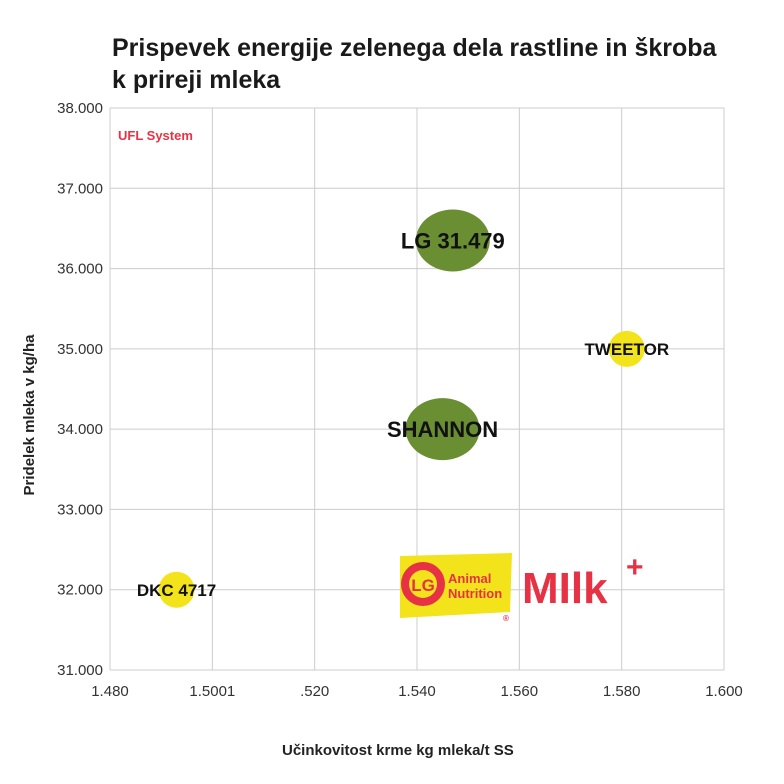 Image resolution: width=784 pixels, height=784 pixels. Describe the element at coordinates (155, 135) in the screenshot. I see `system-label: UFL System` at that location.